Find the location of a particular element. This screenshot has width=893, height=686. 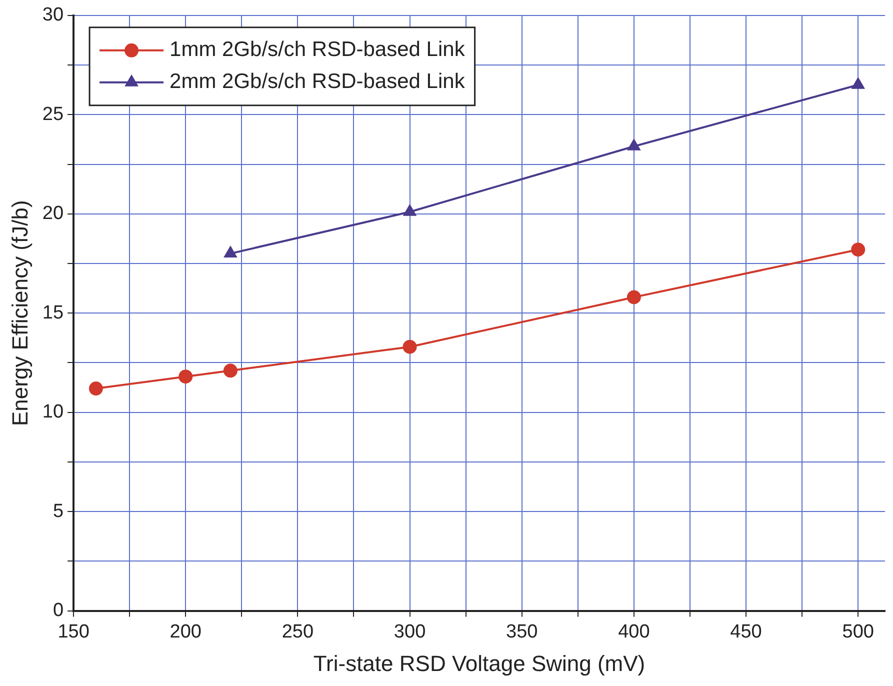

x-tick-label: 400 is located at coordinates (634, 631).